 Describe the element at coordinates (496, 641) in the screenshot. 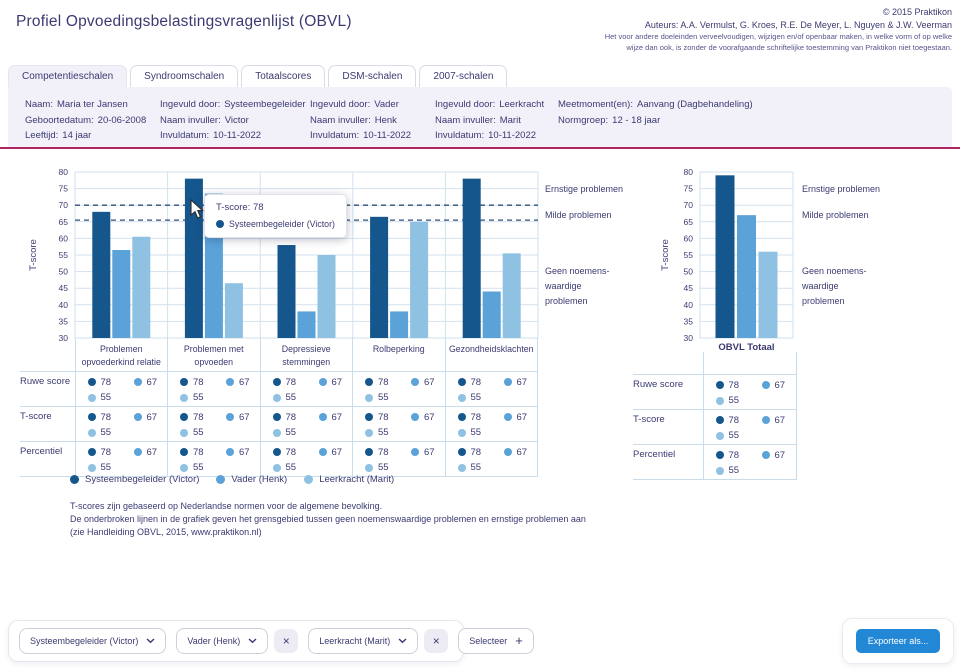

I see `select-respondent-button: Selecteer +` at that location.